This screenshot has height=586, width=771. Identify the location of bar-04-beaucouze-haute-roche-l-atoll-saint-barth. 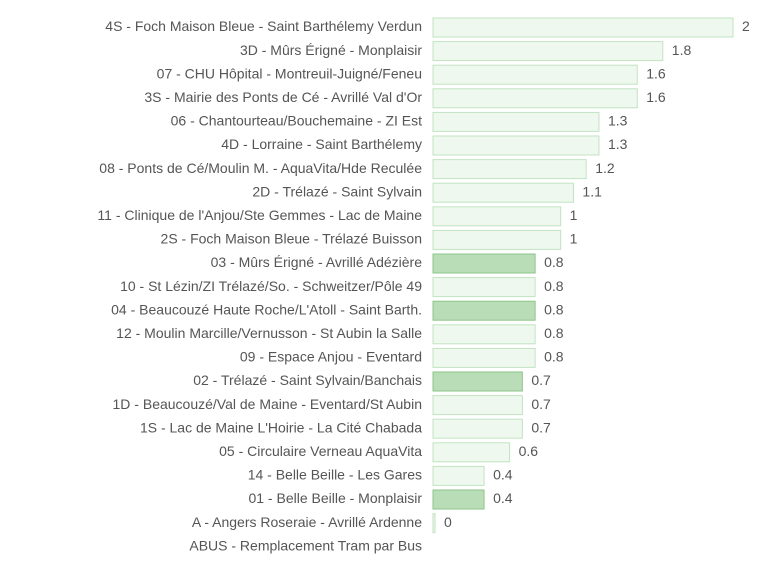
(484, 310).